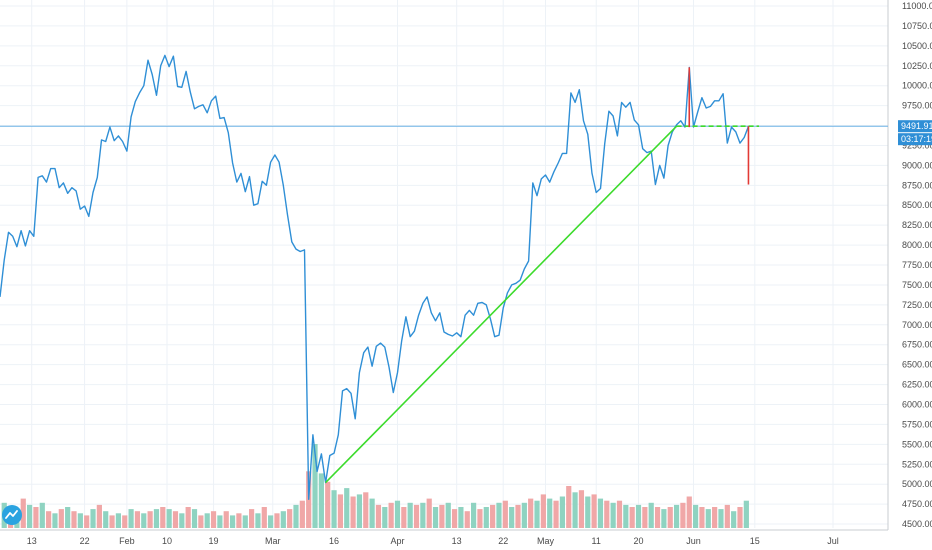 The width and height of the screenshot is (932, 550). Describe the element at coordinates (917, 205) in the screenshot. I see `y-tick-label: 8500.00` at that location.